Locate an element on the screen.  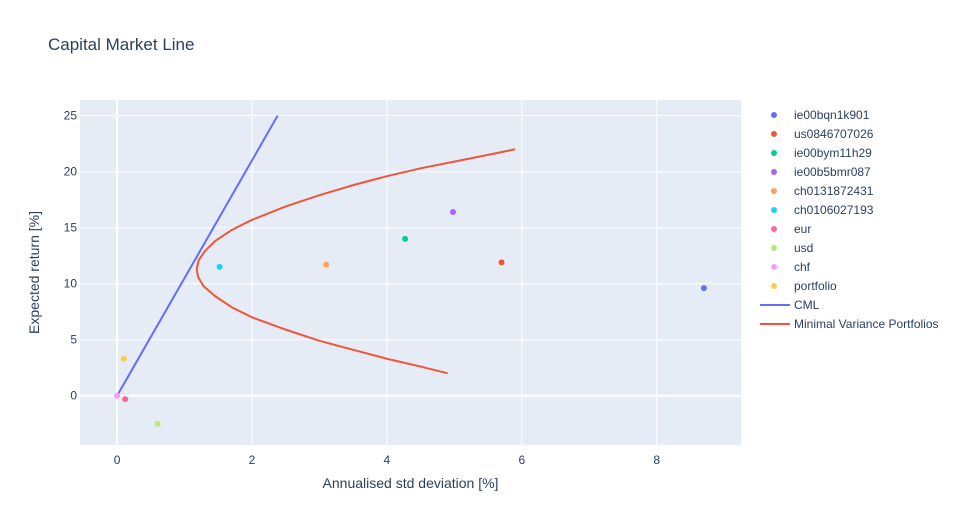
y-tick-label: 10 is located at coordinates (71, 284).